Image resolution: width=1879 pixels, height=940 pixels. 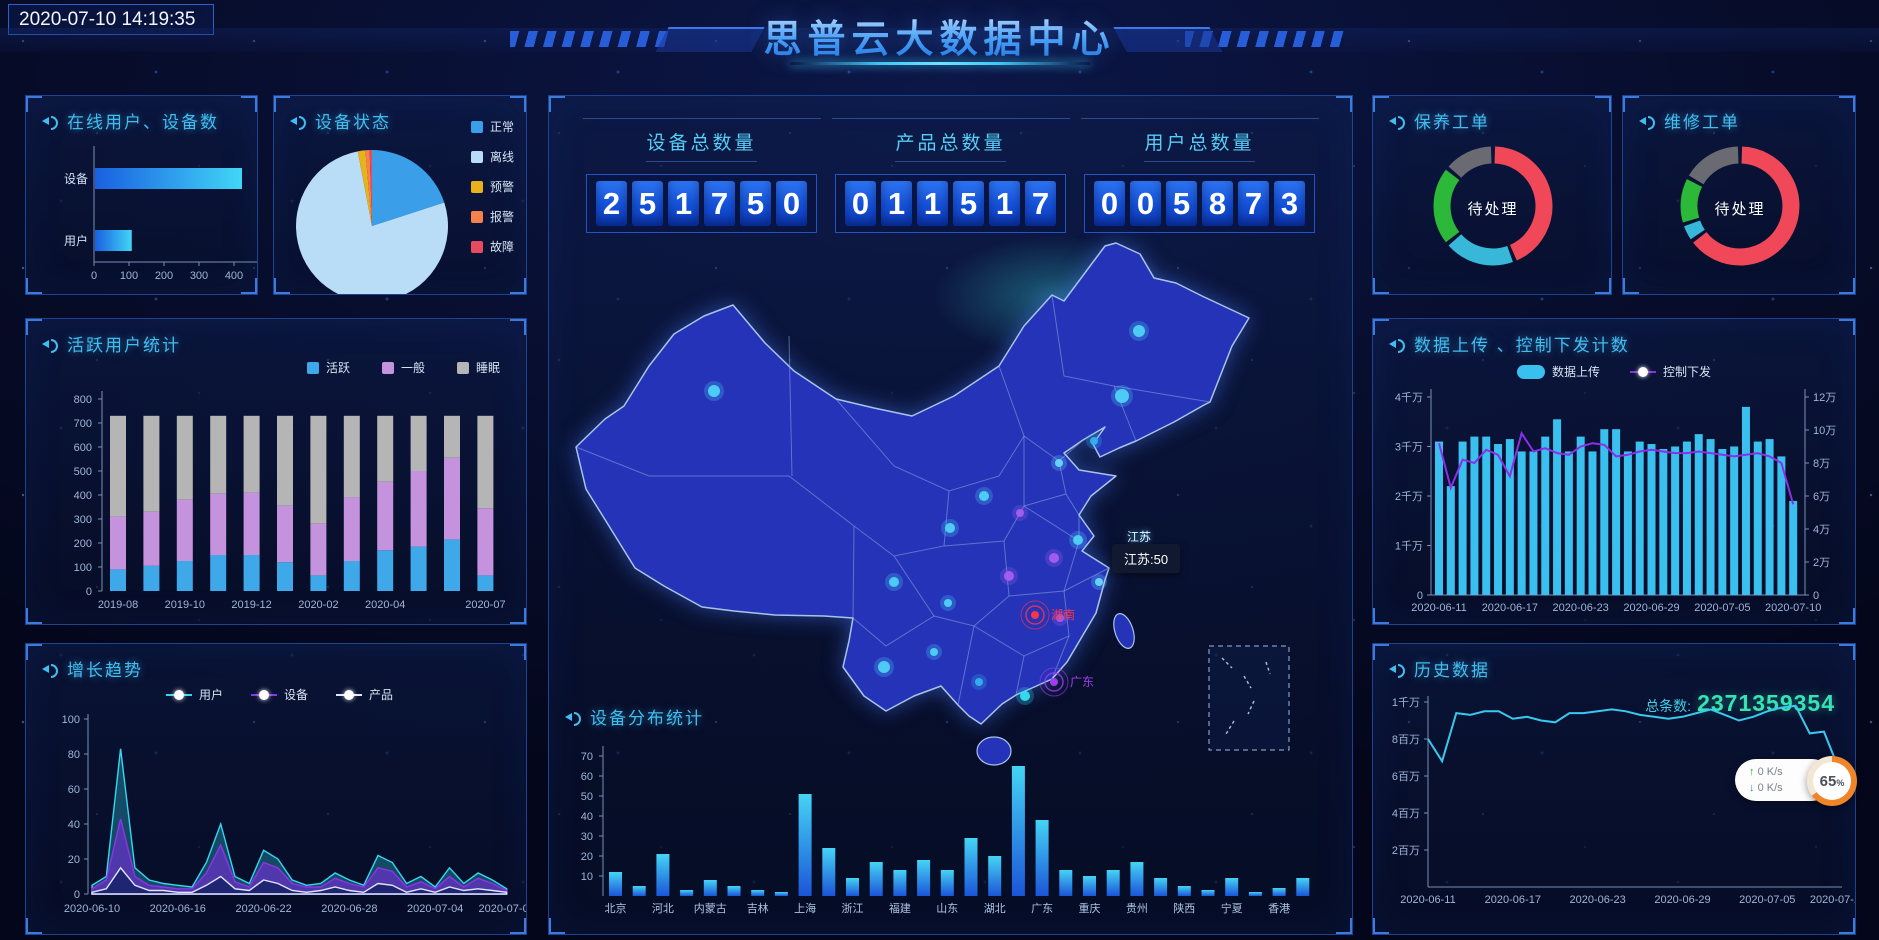 What do you see at coordinates (1137, 908) in the screenshot?
I see `svg-text: 贵州` at bounding box center [1137, 908].